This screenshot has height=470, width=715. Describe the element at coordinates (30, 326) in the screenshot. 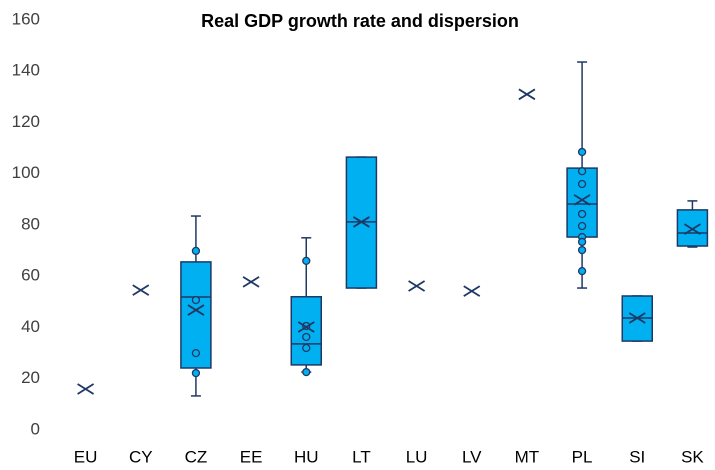

I see `y-tick-label: 40` at that location.